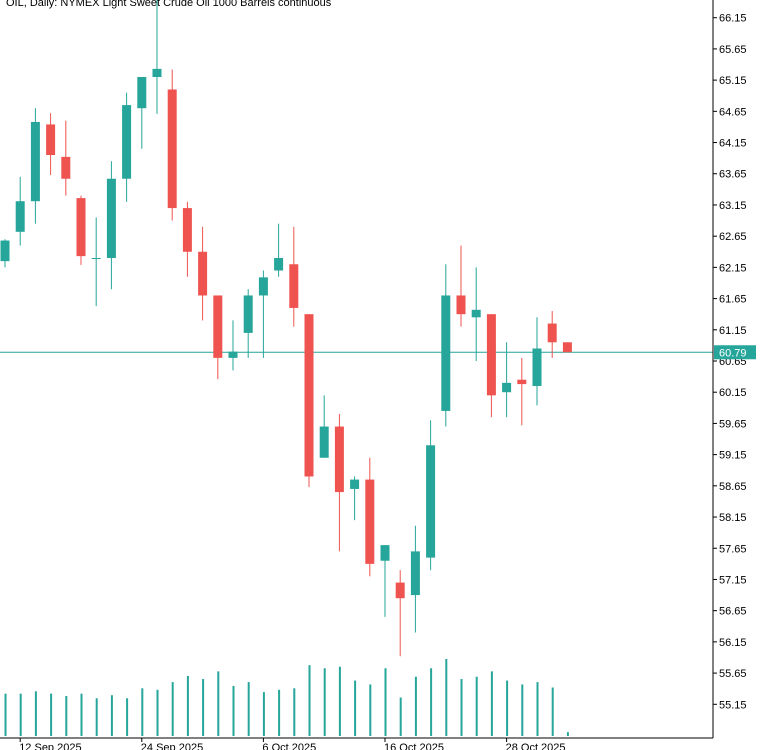  I want to click on x-tick-label: 28 Oct 2025, so click(536, 746).